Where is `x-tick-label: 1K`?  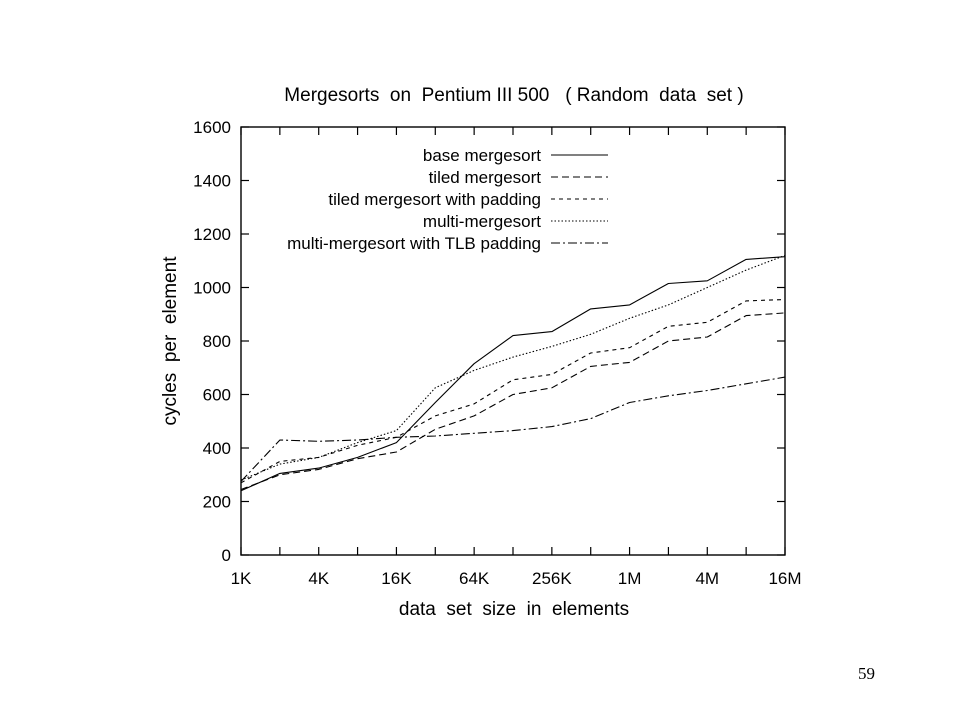
x-tick-label: 1K is located at coordinates (241, 578).